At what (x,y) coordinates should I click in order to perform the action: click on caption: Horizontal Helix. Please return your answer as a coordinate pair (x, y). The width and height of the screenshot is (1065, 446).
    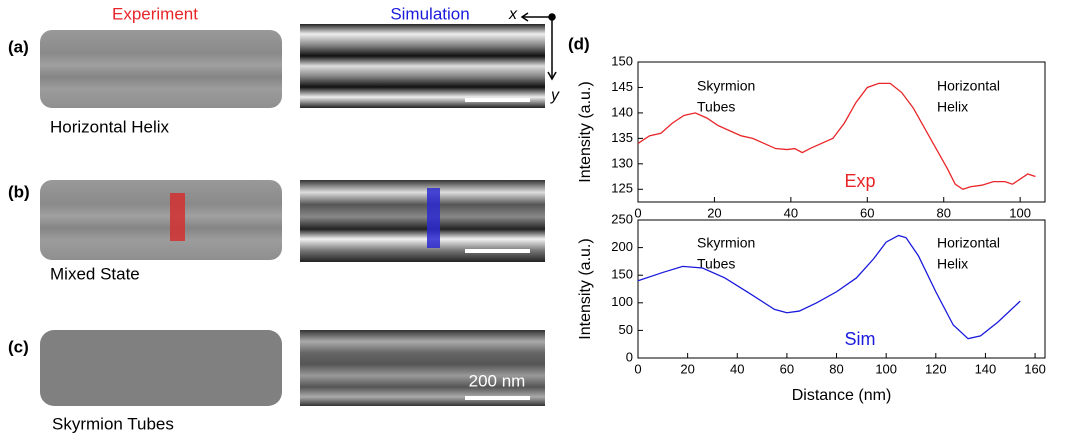
    Looking at the image, I should click on (110, 126).